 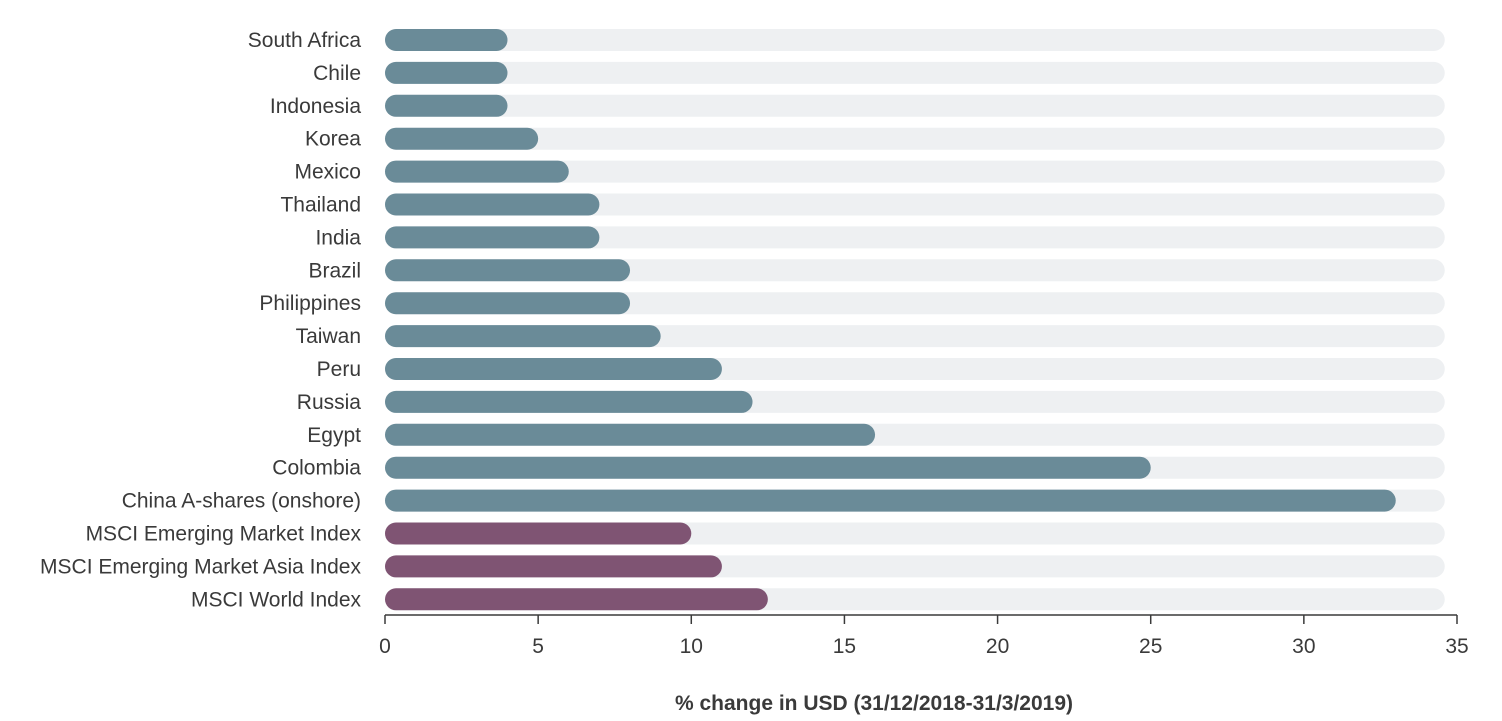 What do you see at coordinates (915, 138) in the screenshot?
I see `bar-track-korea` at bounding box center [915, 138].